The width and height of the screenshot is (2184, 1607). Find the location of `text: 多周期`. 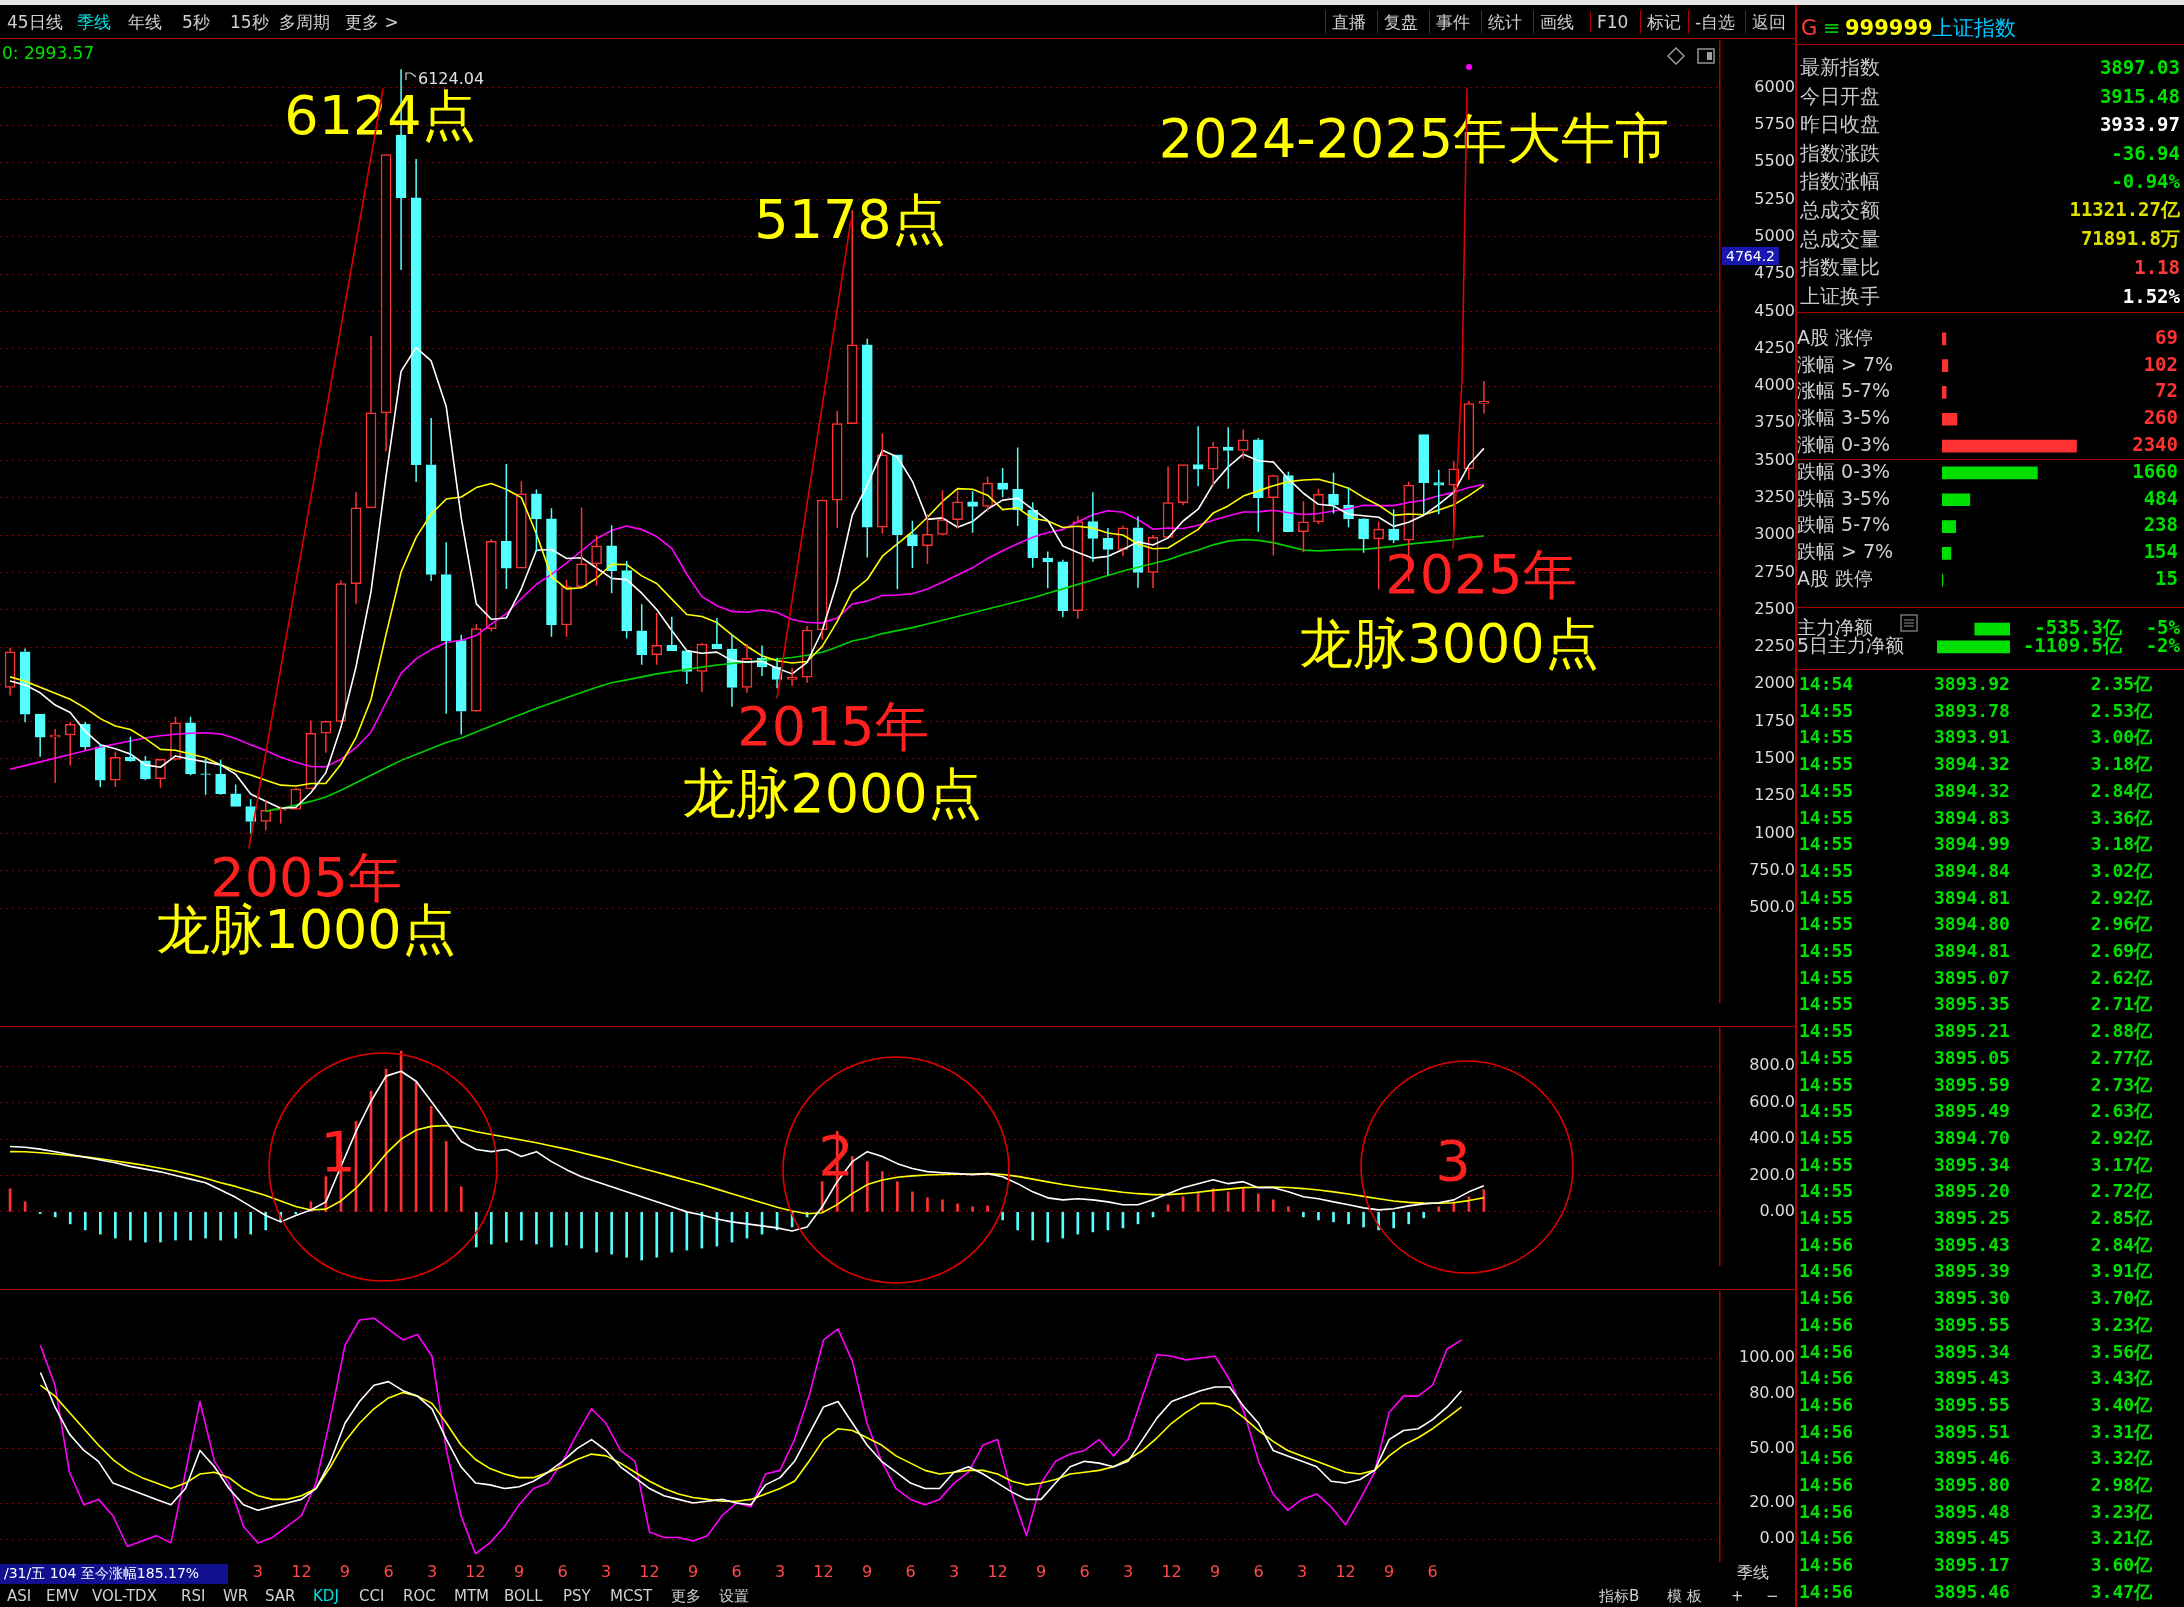

text: 多周期 is located at coordinates (304, 22).